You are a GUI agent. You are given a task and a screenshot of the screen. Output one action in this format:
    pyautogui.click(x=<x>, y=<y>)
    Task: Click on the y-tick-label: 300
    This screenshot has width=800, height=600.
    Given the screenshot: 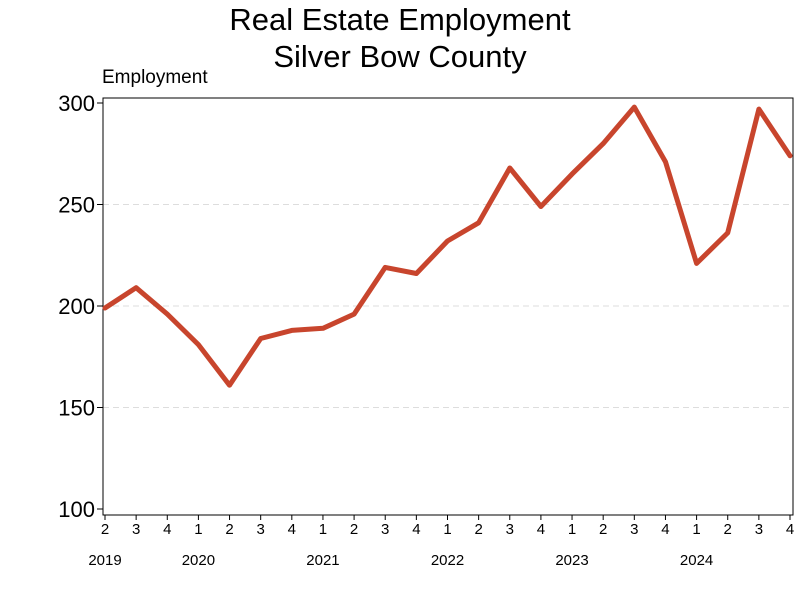 What is the action you would take?
    pyautogui.click(x=76, y=103)
    